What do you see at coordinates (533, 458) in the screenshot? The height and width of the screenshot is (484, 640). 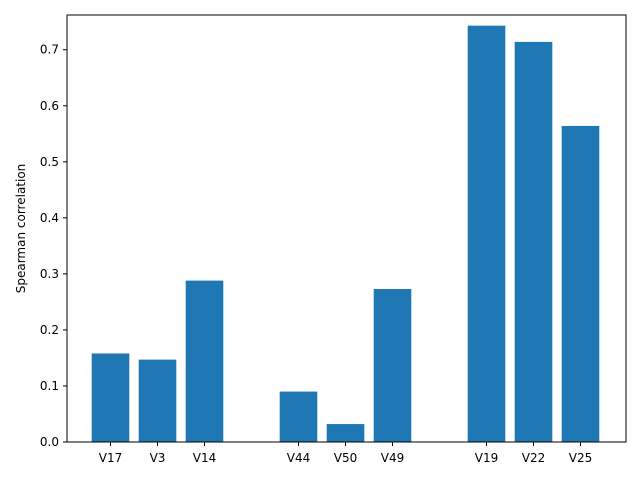 I see `x-tick-label-v22: V22` at bounding box center [533, 458].